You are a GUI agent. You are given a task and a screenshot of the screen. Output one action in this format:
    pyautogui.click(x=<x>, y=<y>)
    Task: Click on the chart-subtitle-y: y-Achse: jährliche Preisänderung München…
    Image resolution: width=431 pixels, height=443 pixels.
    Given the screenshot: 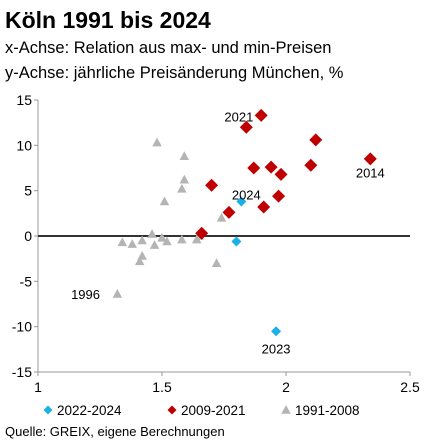 What is the action you would take?
    pyautogui.click(x=174, y=73)
    